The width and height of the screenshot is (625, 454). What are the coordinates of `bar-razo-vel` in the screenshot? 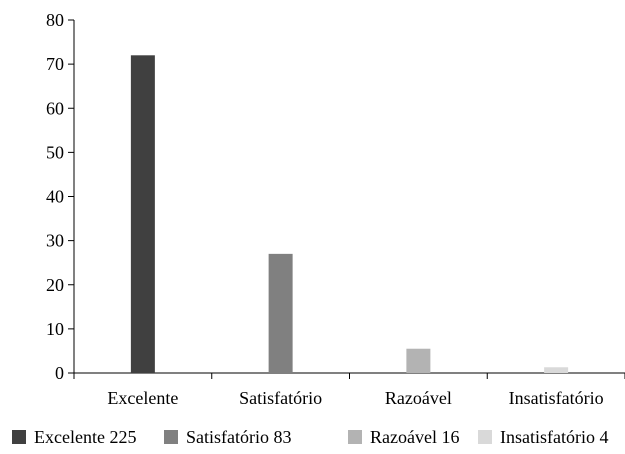 It's located at (418, 360).